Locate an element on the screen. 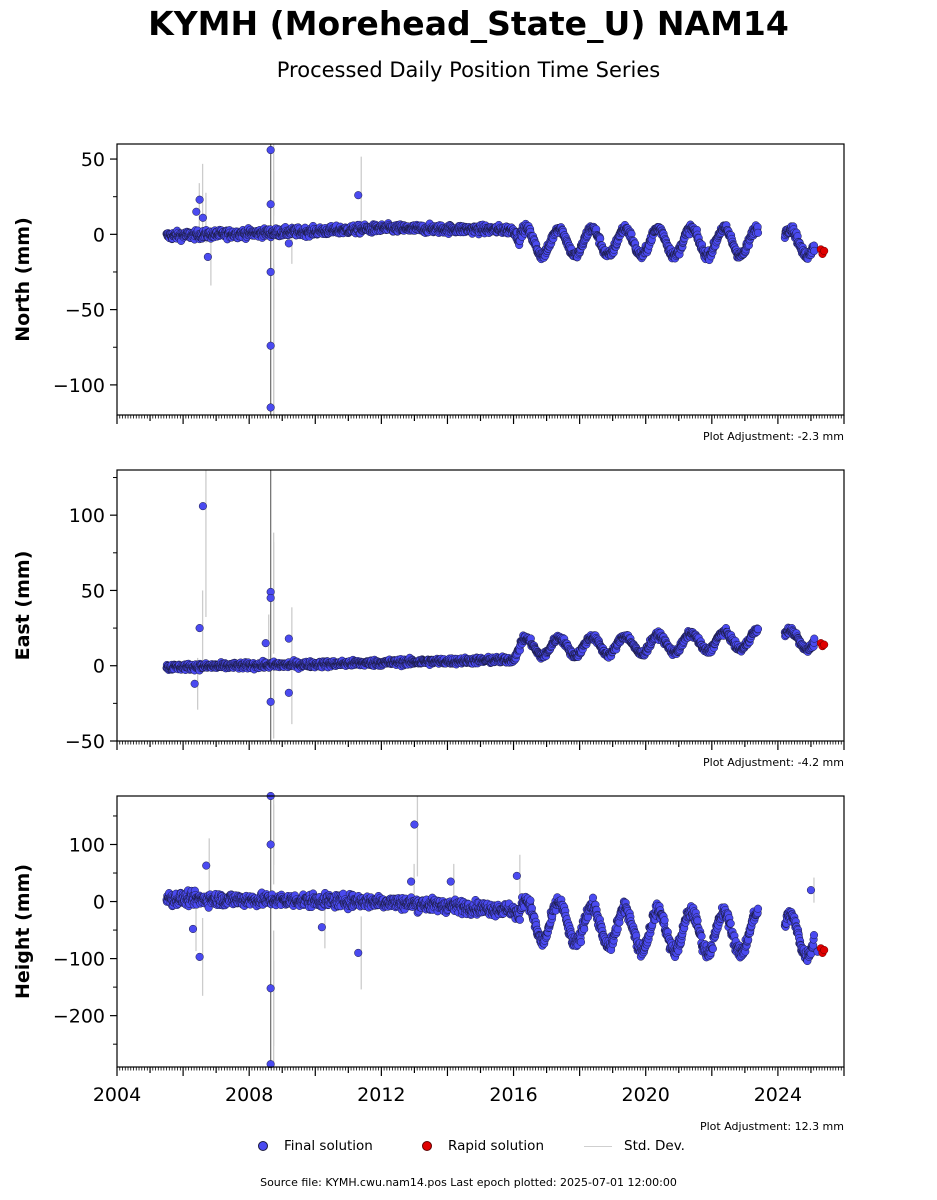 This screenshot has width=937, height=1200. plot-adjustment-label: Plot Adjustment: -4.2 mm is located at coordinates (773, 762).